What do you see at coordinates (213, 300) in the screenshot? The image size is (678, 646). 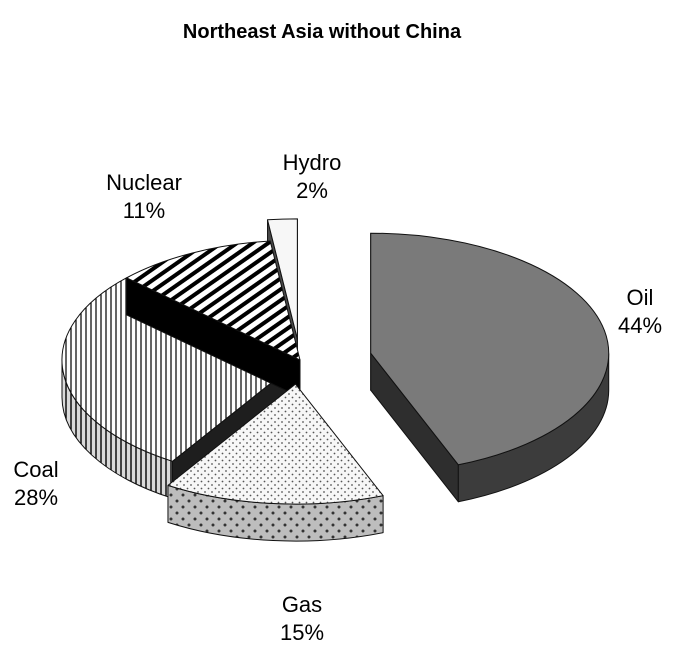 I see `slice-nuclear-top` at bounding box center [213, 300].